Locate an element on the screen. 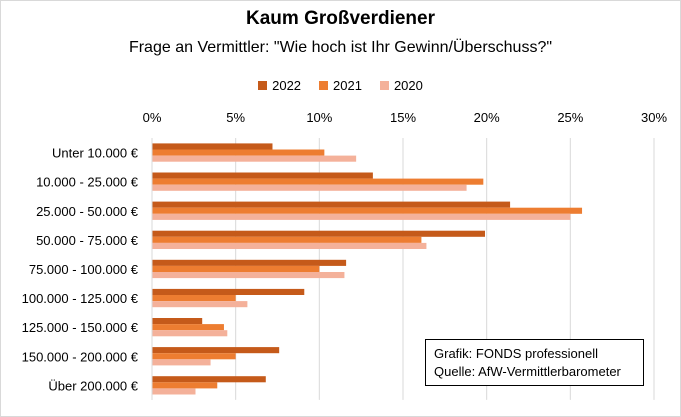  category-label: 100.000 - 125.000 € is located at coordinates (80, 298).